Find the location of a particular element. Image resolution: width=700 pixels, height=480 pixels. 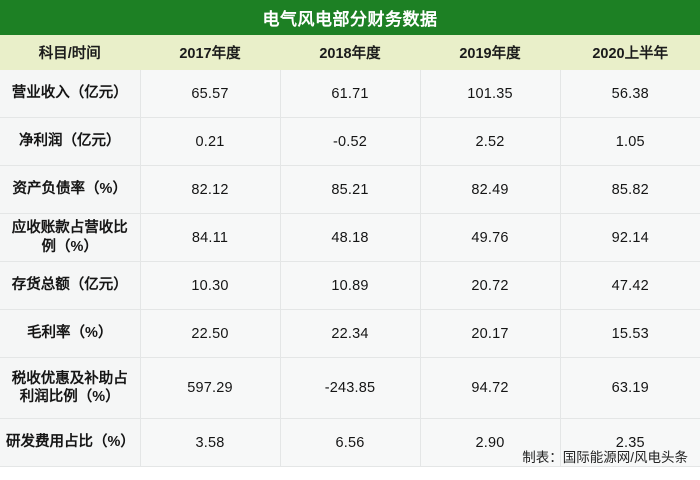

cell-net-profit-2020h1: 1.05 is located at coordinates (630, 141).